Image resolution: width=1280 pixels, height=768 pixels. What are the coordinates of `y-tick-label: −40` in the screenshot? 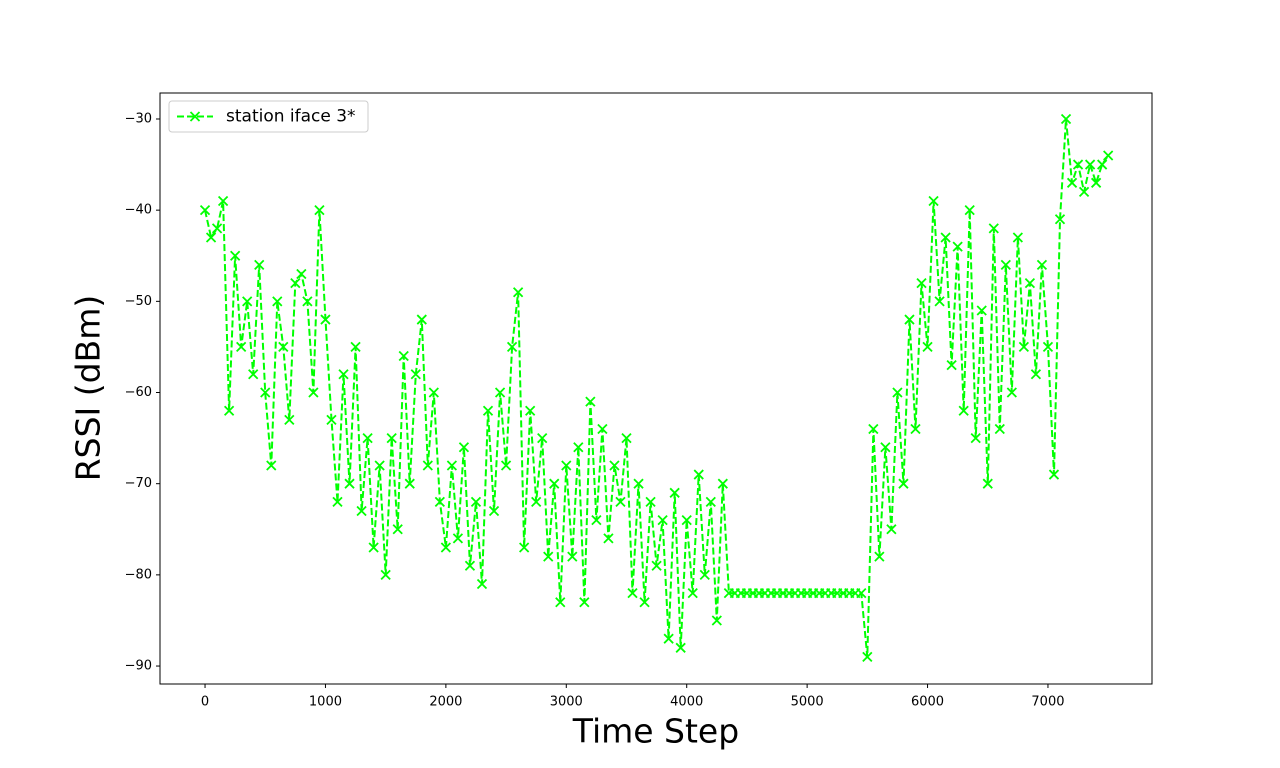 It's located at (138, 210).